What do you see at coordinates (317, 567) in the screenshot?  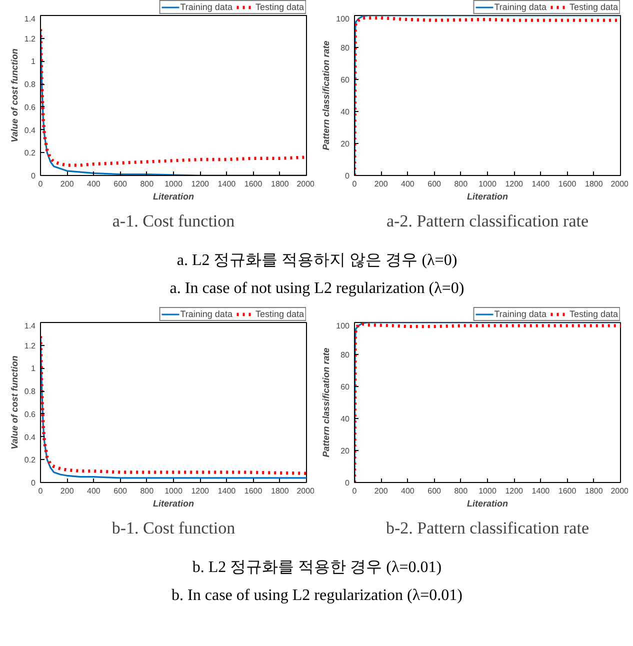 I see `text: b. L2 정규화를 적용한 경우 (λ=0.01)` at bounding box center [317, 567].